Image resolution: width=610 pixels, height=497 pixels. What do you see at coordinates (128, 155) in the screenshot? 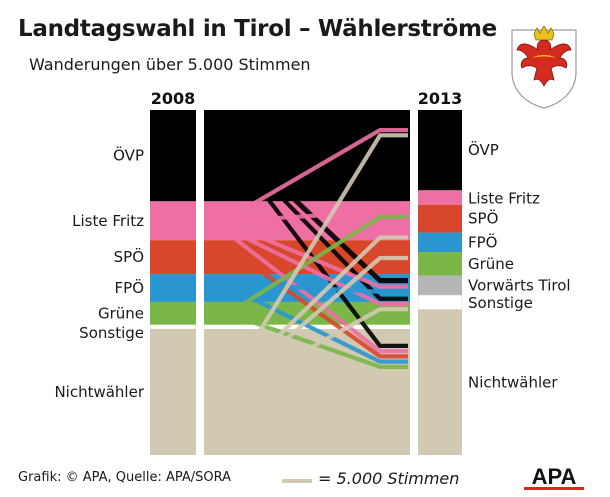
I see `left-label-oevp: ÖVP` at bounding box center [128, 155].